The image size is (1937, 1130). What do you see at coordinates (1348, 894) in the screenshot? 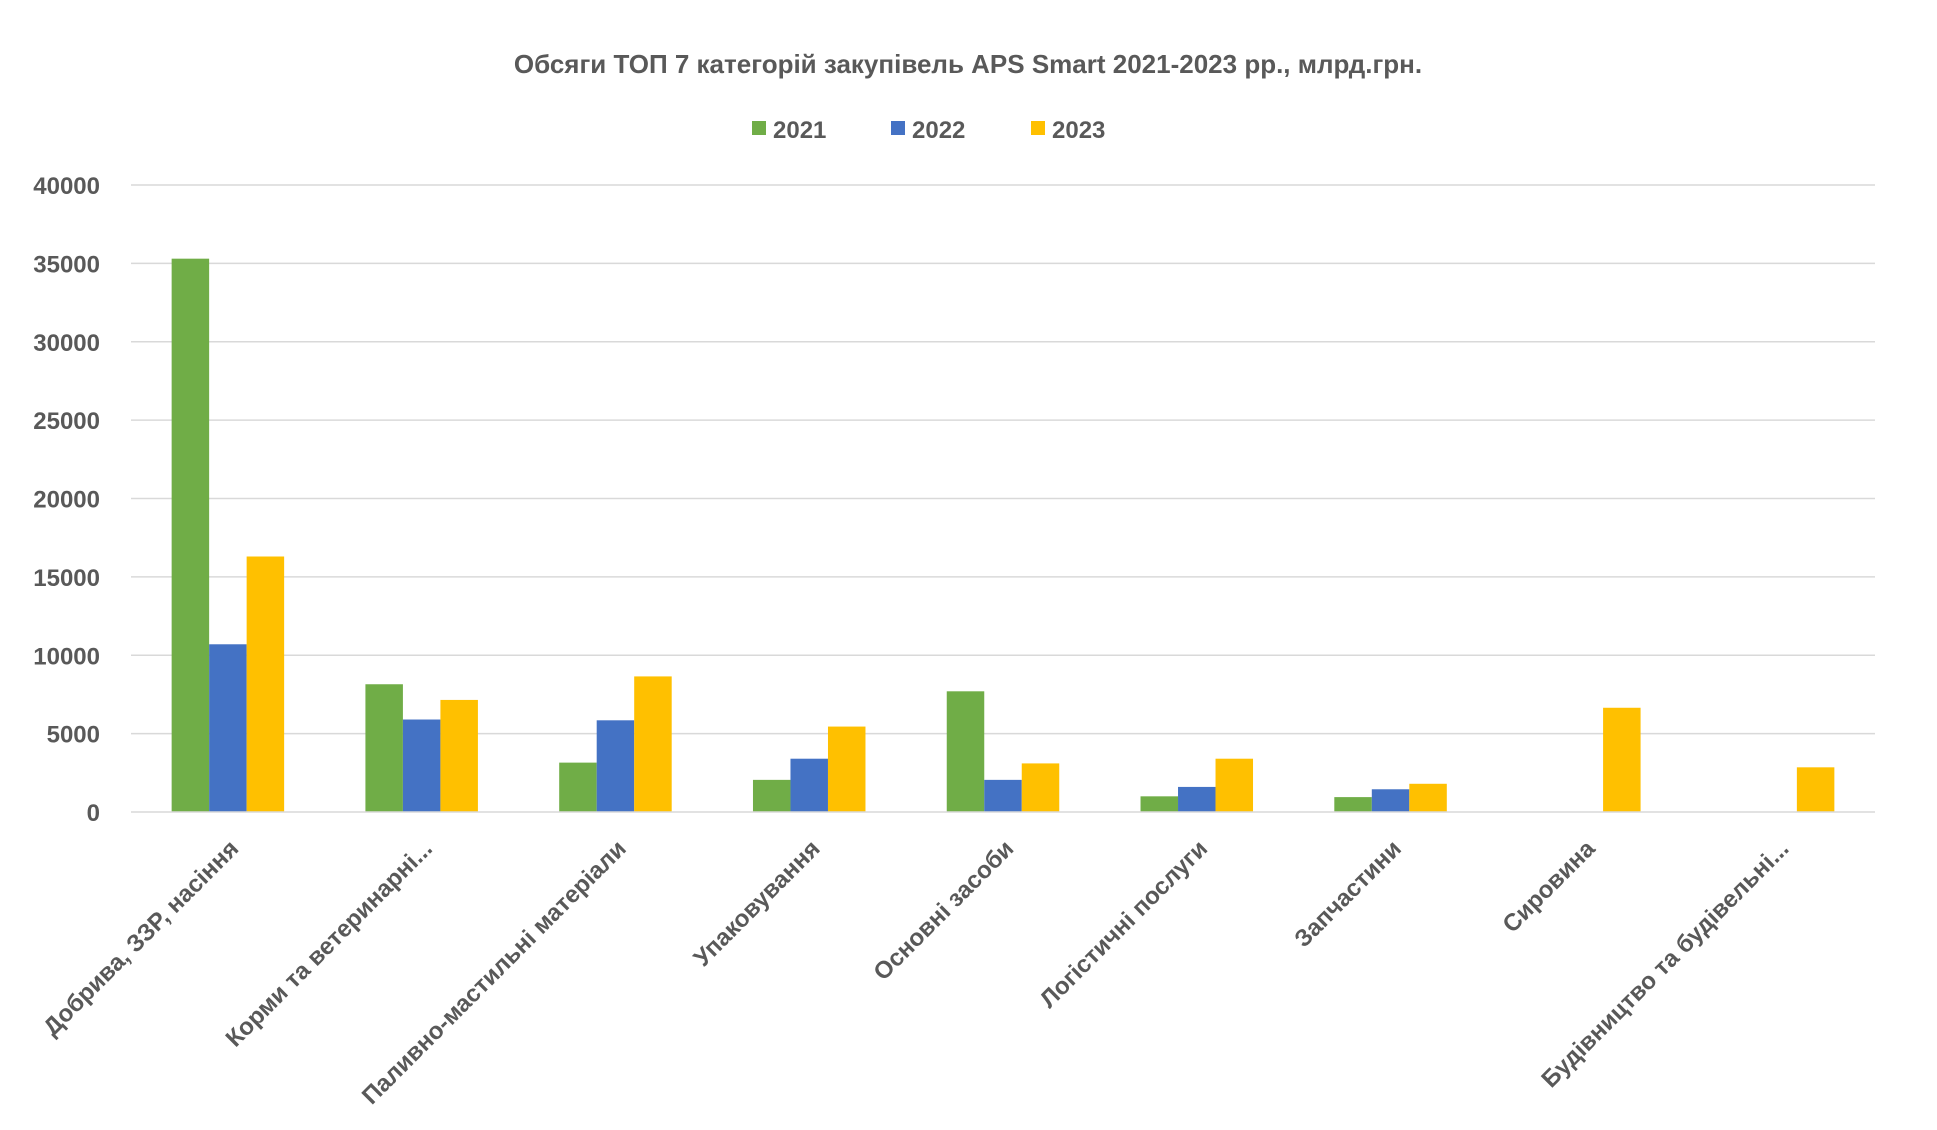
I see `x-tick-label: Запчастини` at bounding box center [1348, 894].